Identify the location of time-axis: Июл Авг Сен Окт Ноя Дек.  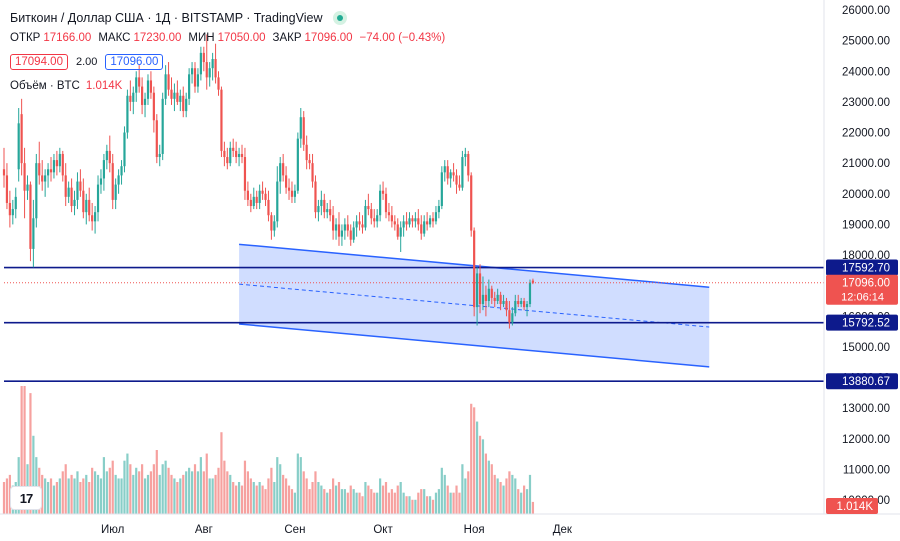
(450, 524).